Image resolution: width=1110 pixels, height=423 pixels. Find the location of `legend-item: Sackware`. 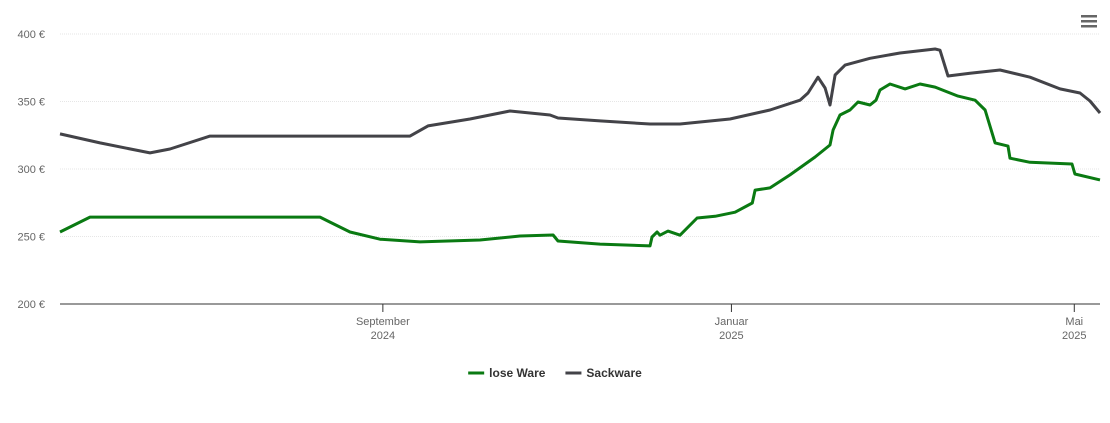

legend-item: Sackware is located at coordinates (603, 373).